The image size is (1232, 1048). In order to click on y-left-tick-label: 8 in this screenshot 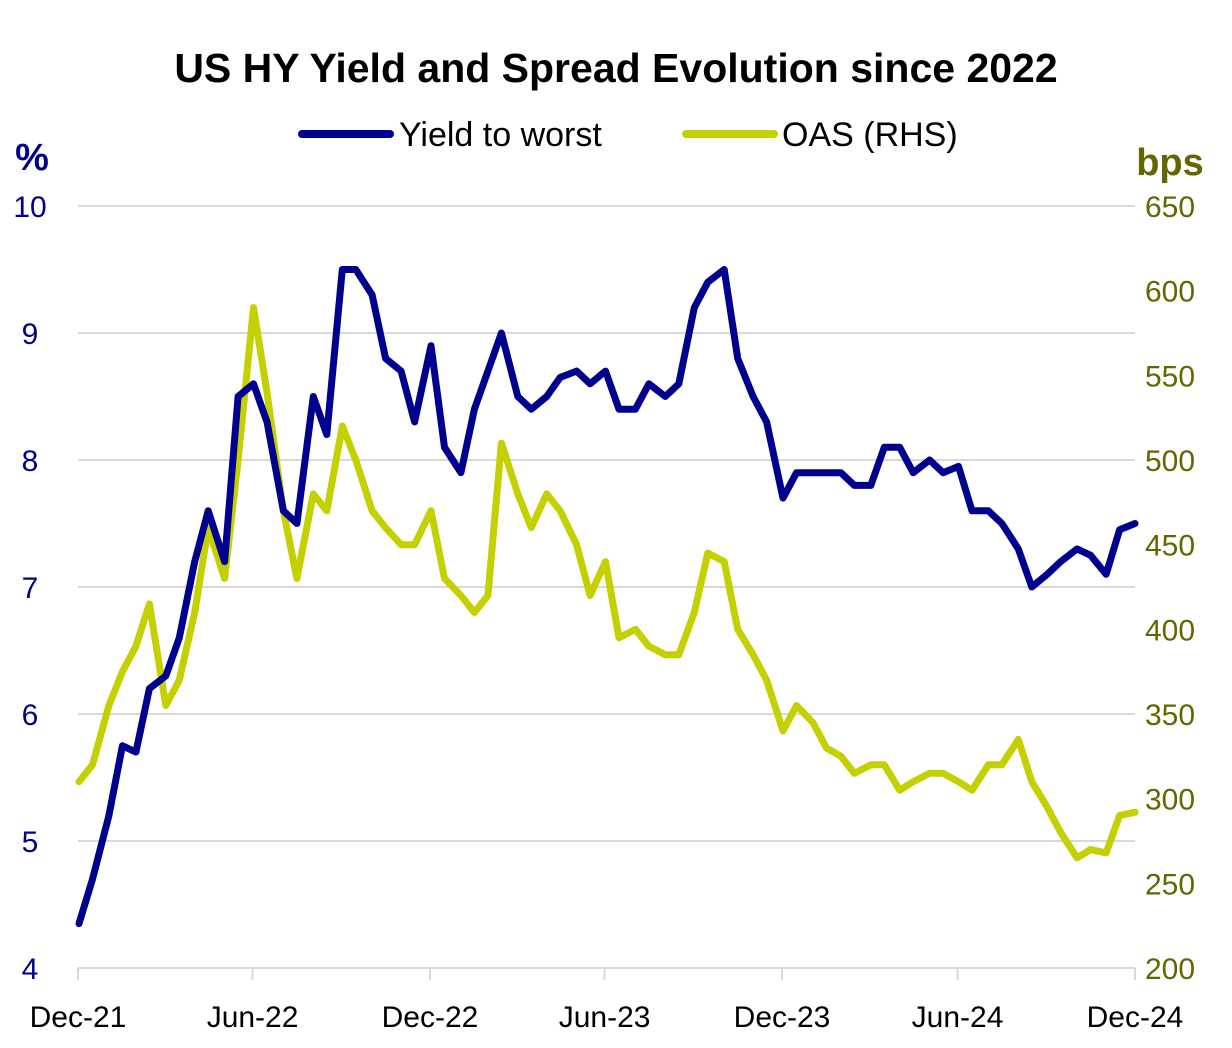, I will do `click(30, 461)`.